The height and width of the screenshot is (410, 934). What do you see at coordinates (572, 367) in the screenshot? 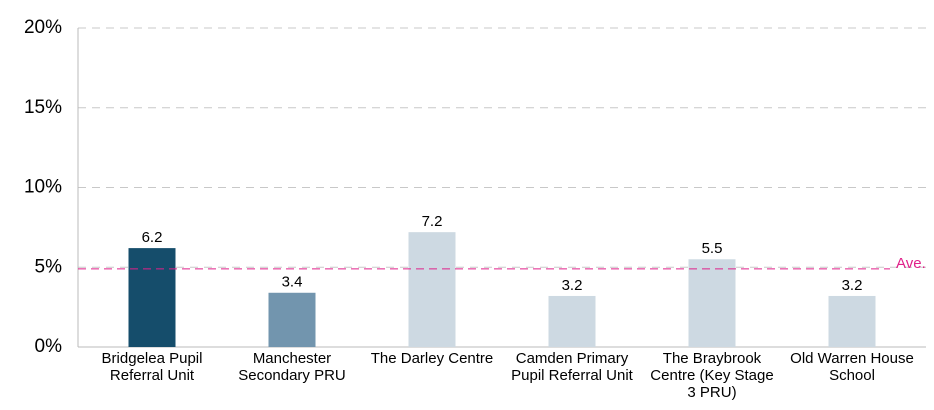
I see `x-tick-label: Camden Primary Pupil Referral Unit` at bounding box center [572, 367].